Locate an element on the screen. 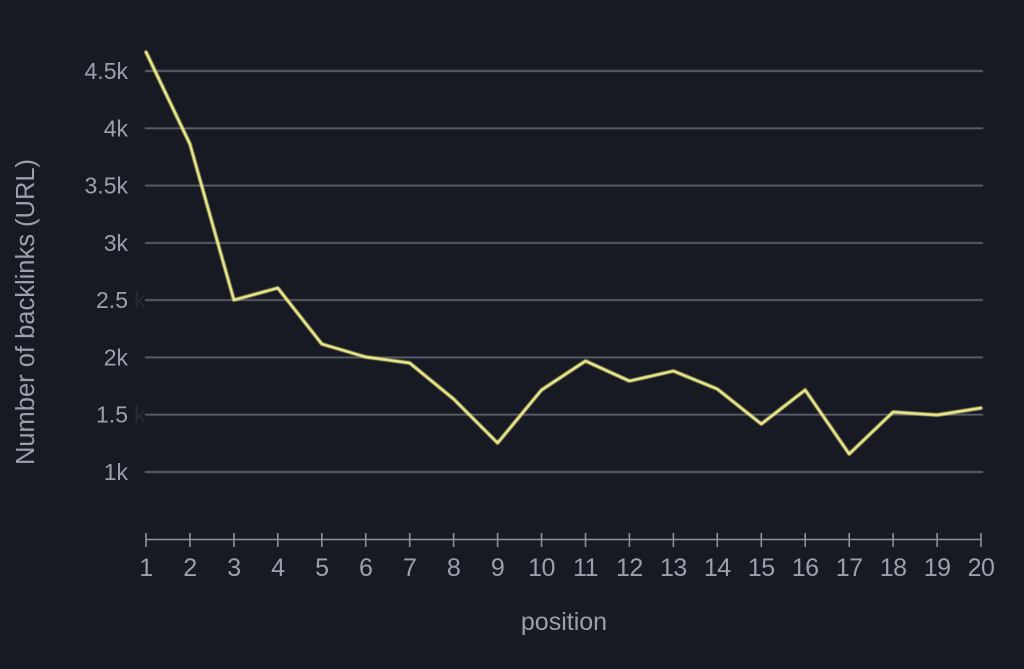 Image resolution: width=1024 pixels, height=669 pixels. svg-text: 13 is located at coordinates (673, 568).